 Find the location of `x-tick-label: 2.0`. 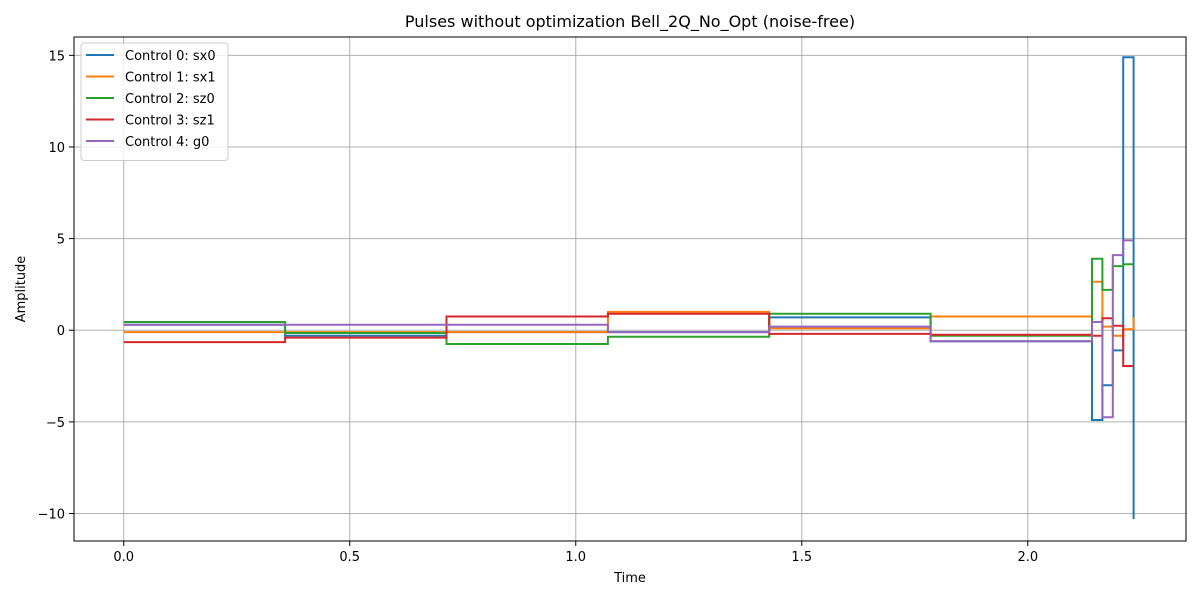

x-tick-label: 2.0 is located at coordinates (1027, 557).